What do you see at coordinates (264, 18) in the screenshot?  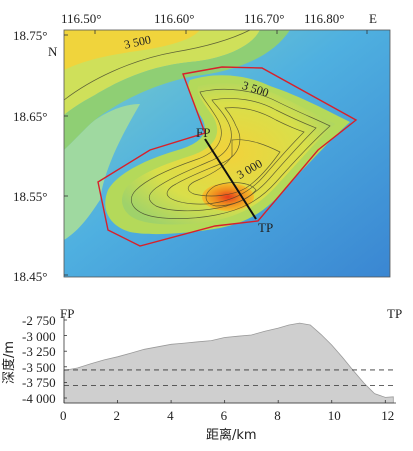 I see `lon-tick-3: 116.70°` at bounding box center [264, 18].